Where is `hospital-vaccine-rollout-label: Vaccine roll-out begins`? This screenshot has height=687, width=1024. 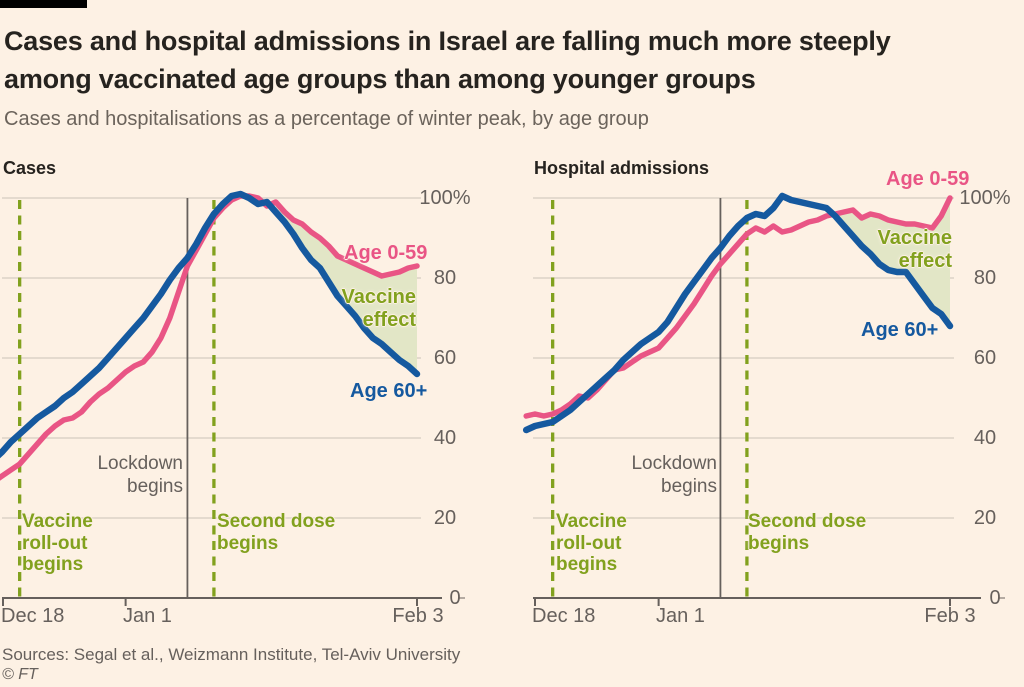
hospital-vaccine-rollout-label: Vaccine roll-out begins is located at coordinates (591, 543).